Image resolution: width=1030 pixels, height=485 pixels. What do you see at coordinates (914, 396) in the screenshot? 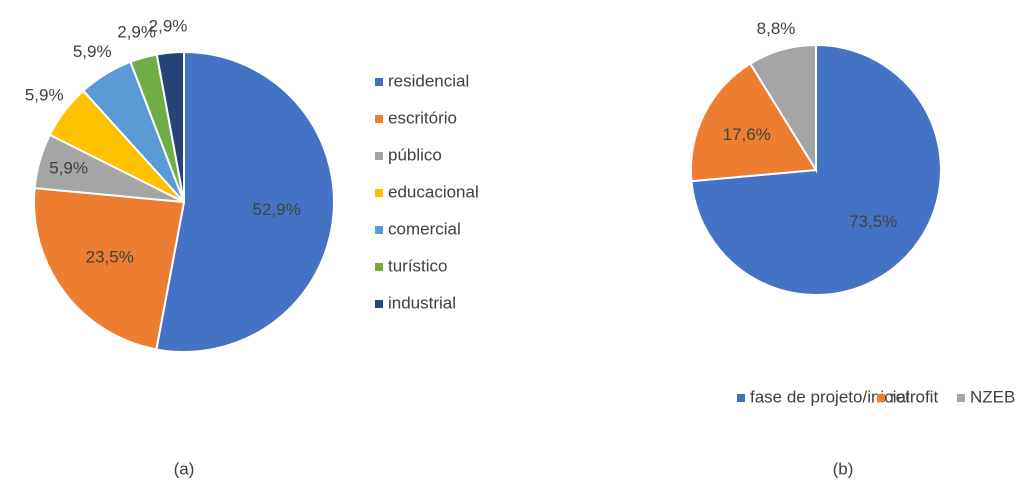
I see `legend-label: retrofit` at bounding box center [914, 396].